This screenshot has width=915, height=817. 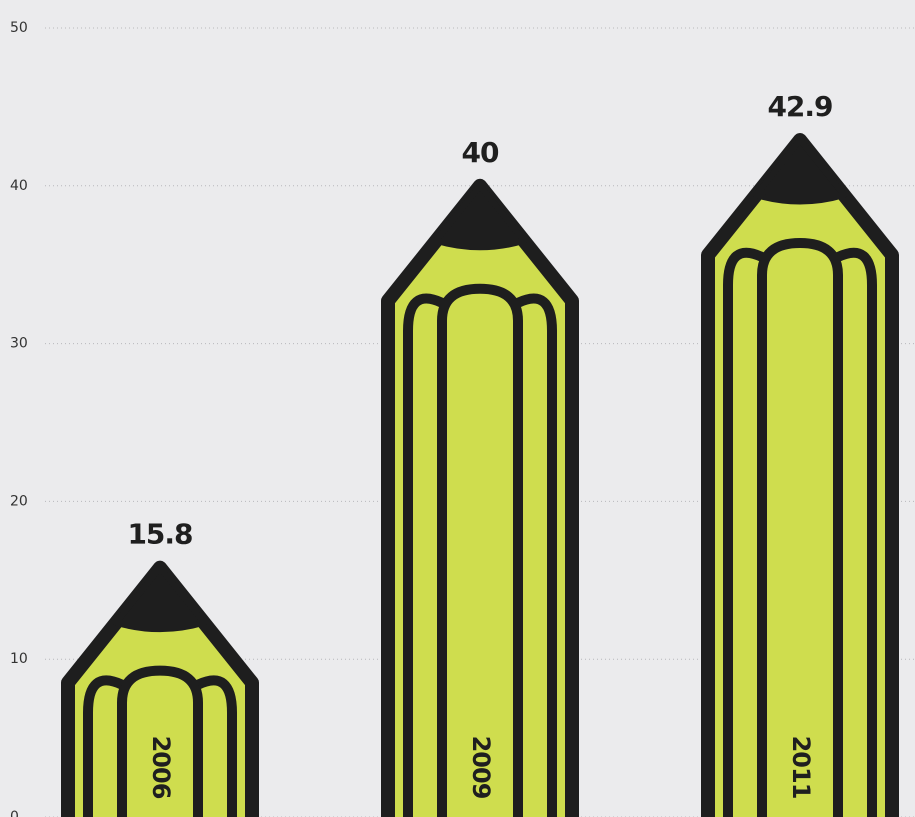 I want to click on category-label: 2006, so click(x=161, y=767).